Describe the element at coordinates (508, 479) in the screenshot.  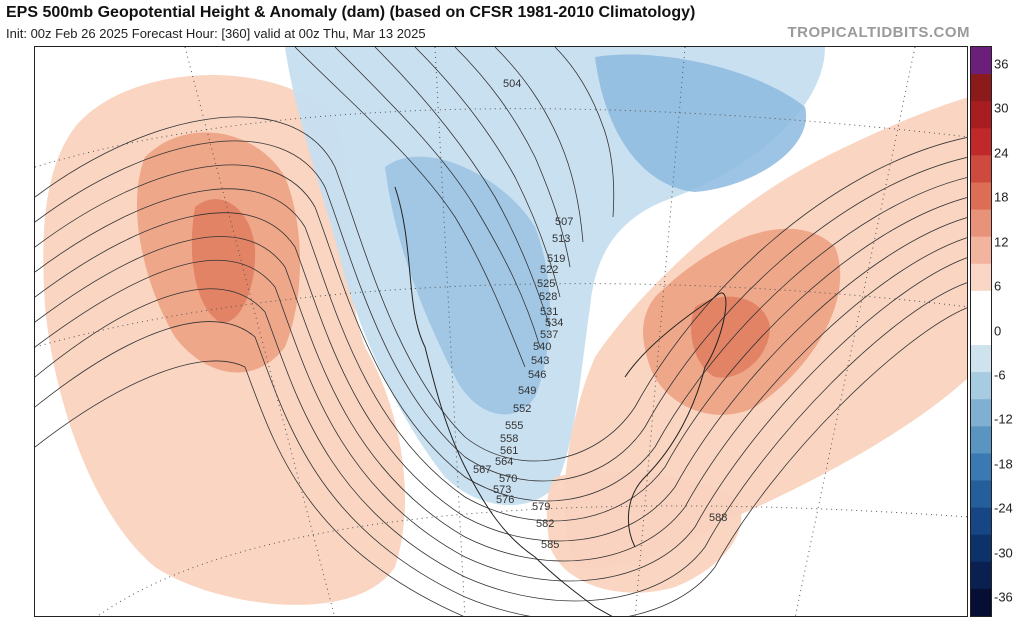
I see `contour-label: 570` at that location.